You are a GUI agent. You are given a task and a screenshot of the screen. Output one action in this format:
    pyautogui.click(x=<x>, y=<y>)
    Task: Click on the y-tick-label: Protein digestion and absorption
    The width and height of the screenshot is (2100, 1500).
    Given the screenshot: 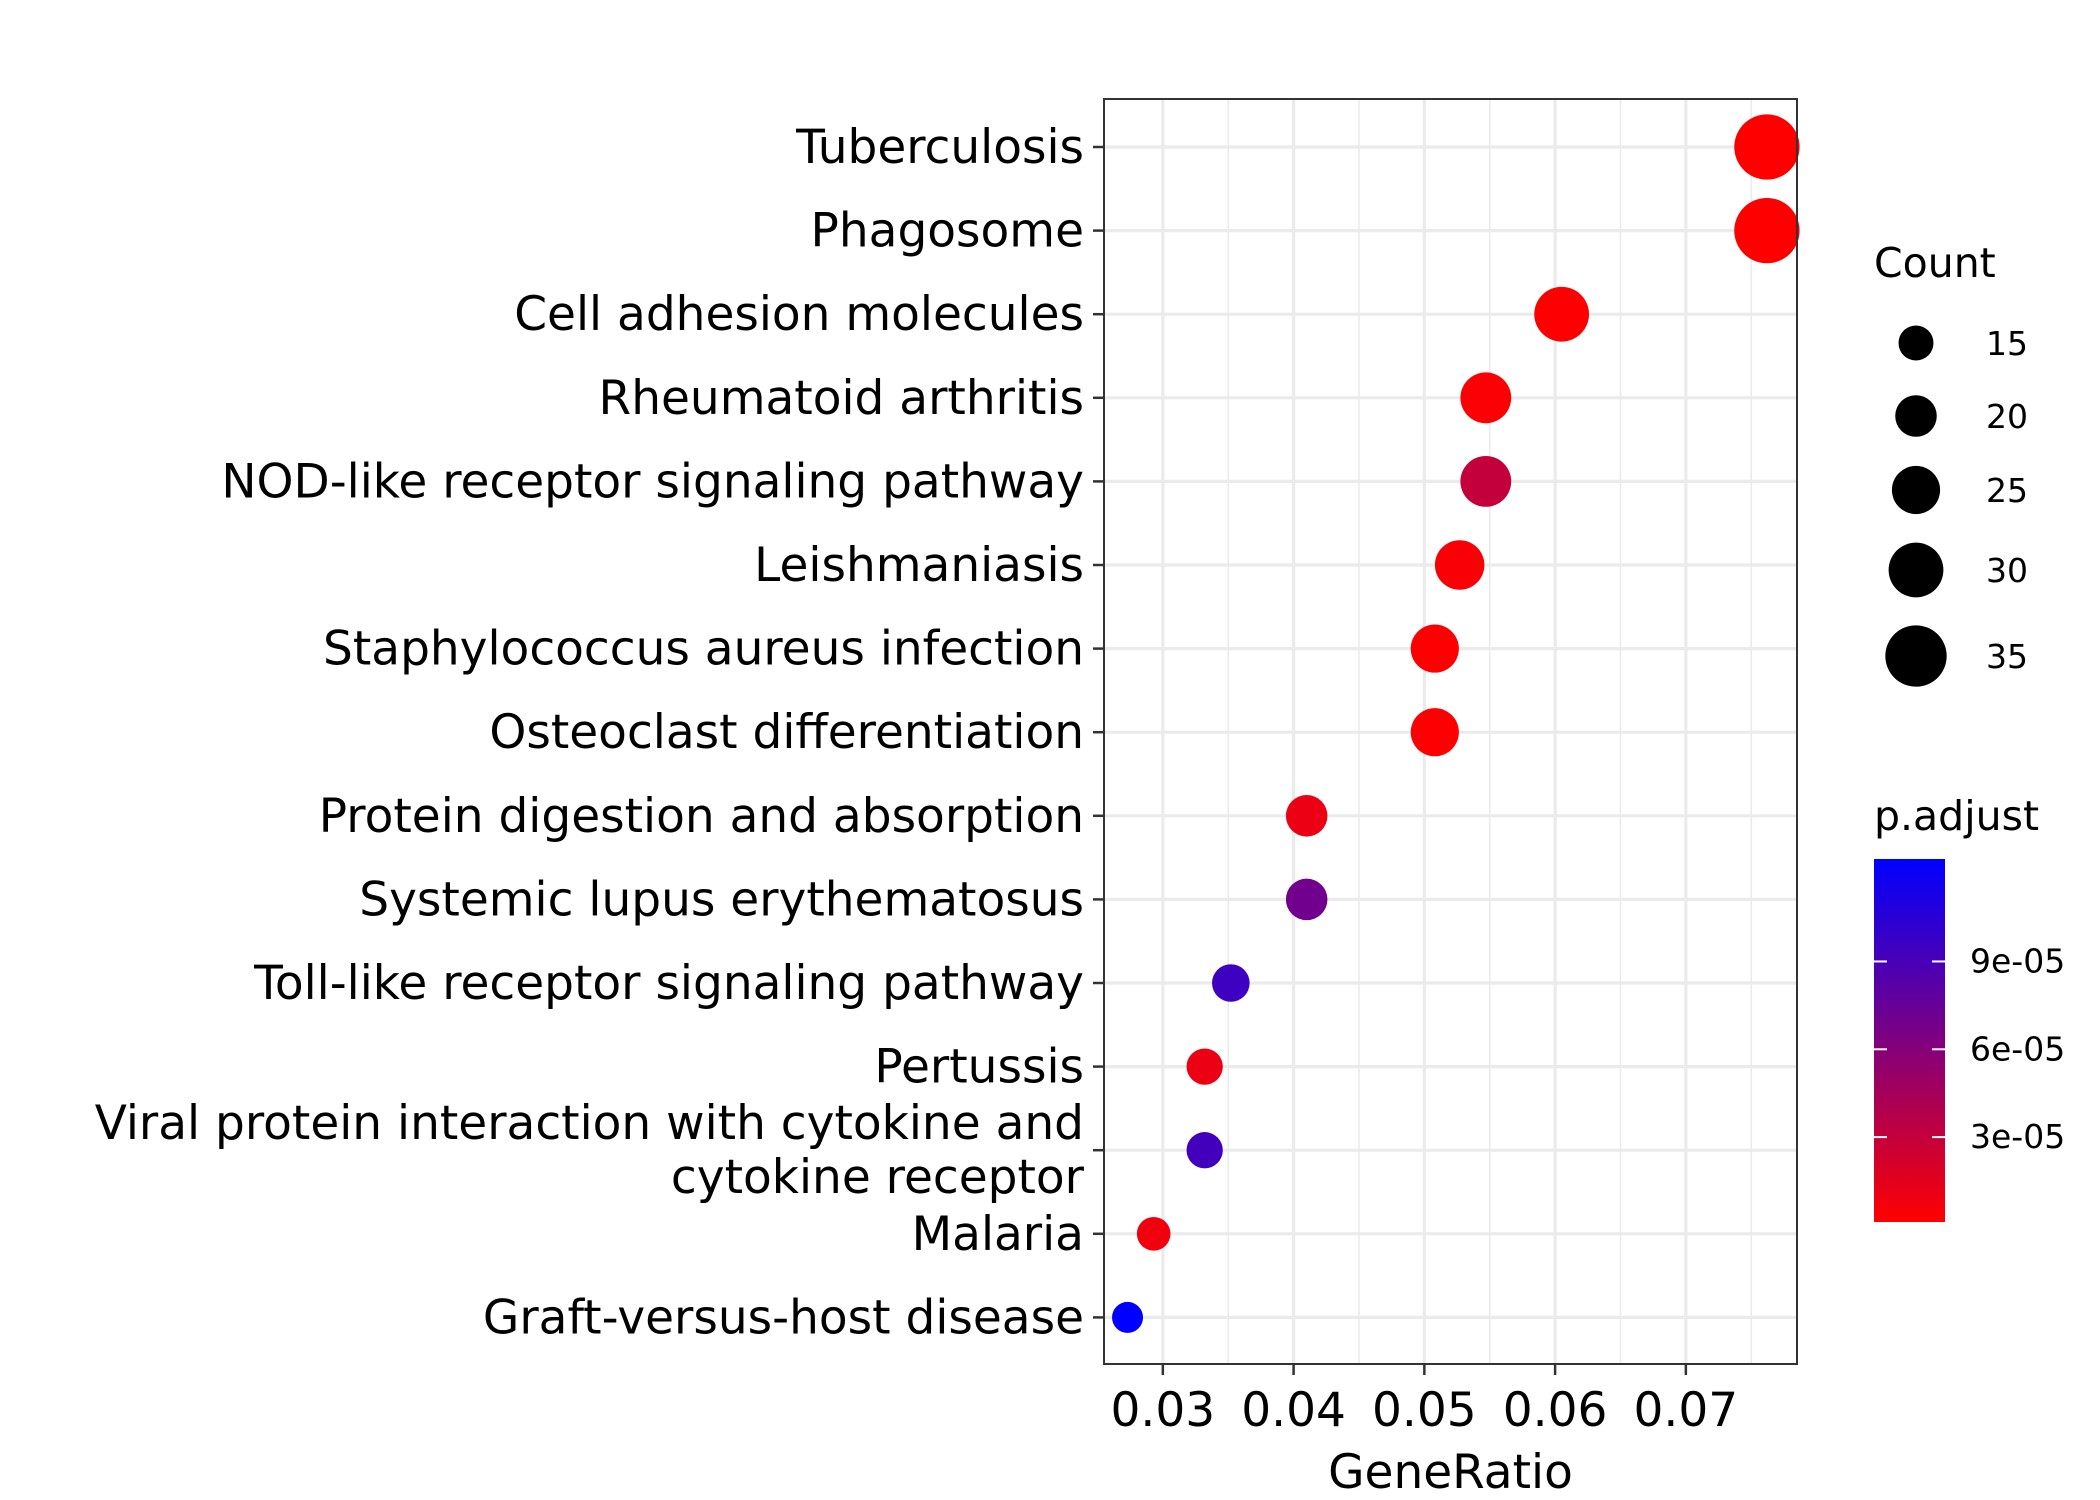 What is the action you would take?
    pyautogui.click(x=701, y=816)
    